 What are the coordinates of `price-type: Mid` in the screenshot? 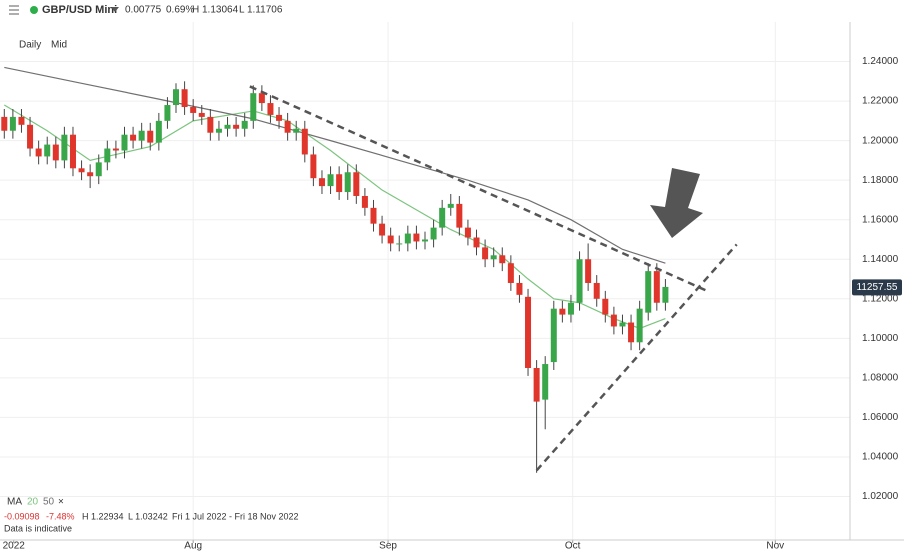 It's located at (59, 45).